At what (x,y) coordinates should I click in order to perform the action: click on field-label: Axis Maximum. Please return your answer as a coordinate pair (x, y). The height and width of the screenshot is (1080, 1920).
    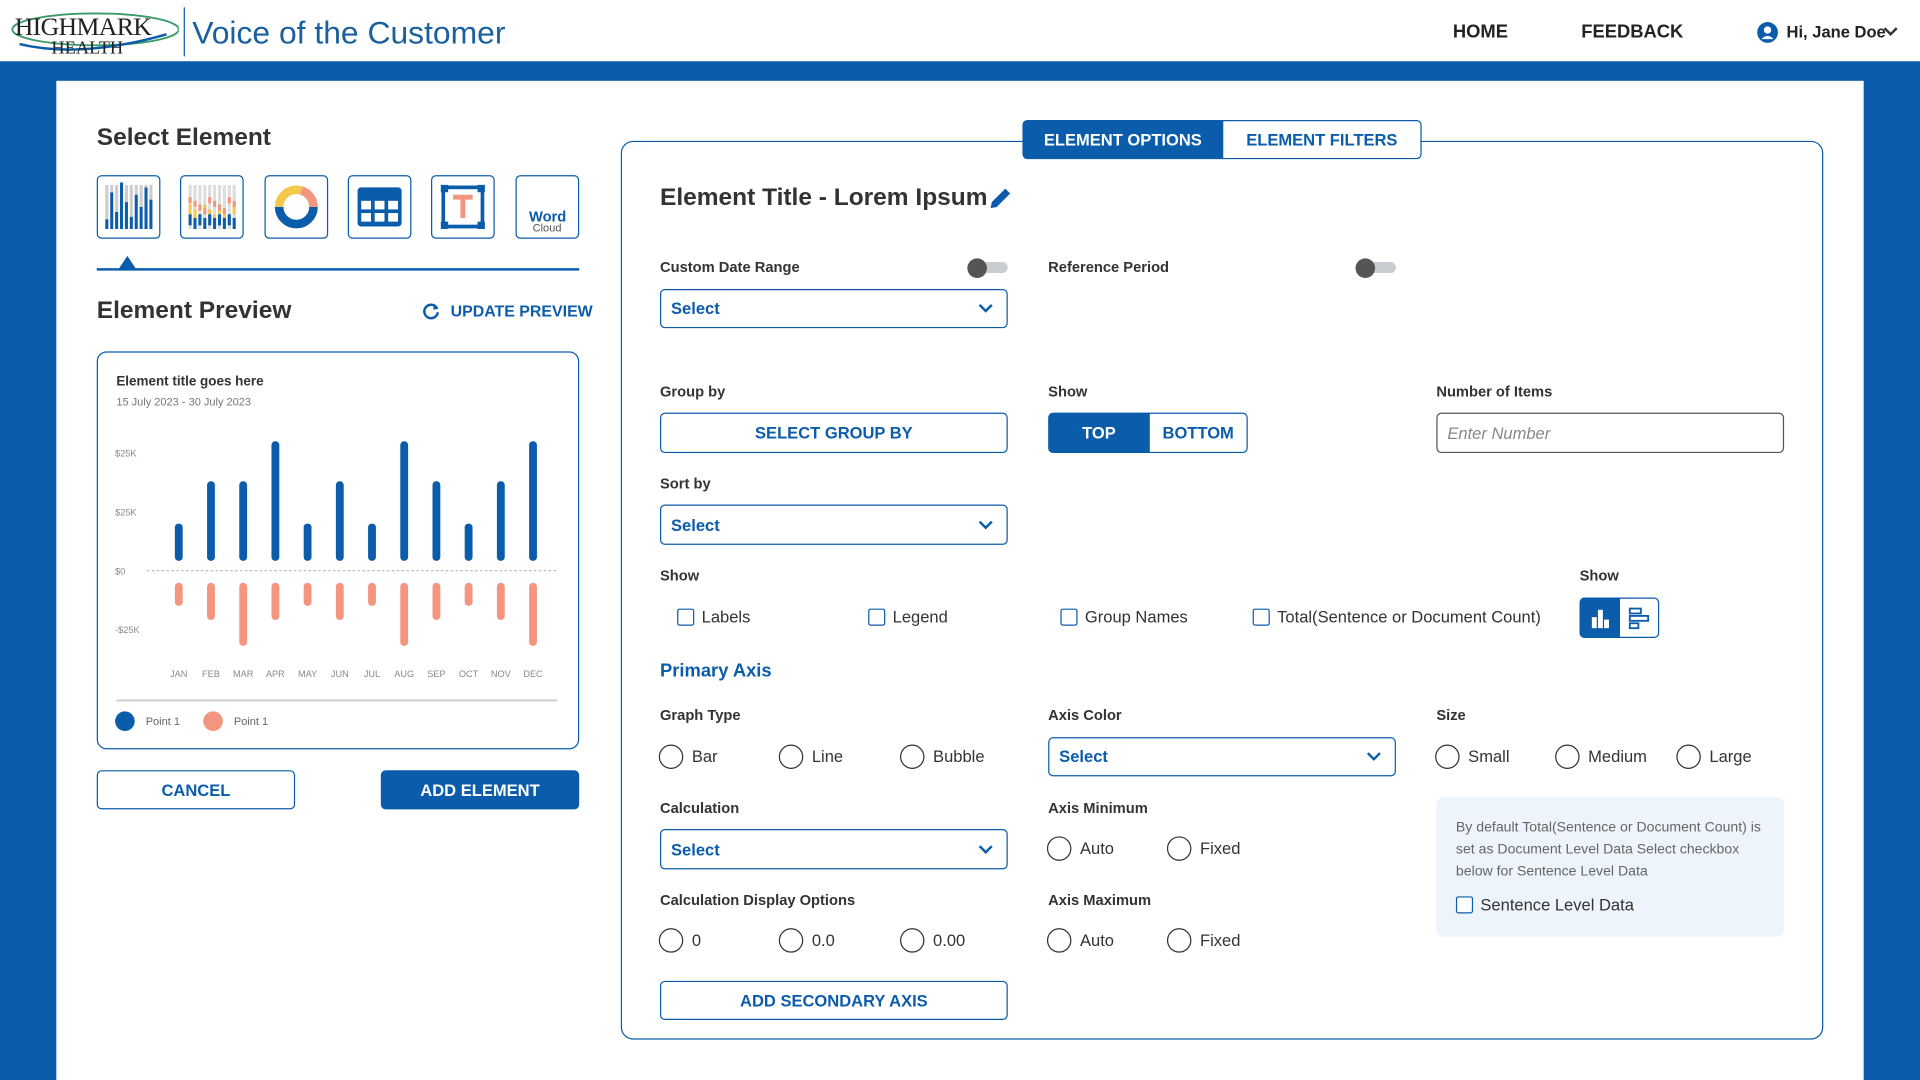
    Looking at the image, I should click on (1100, 900).